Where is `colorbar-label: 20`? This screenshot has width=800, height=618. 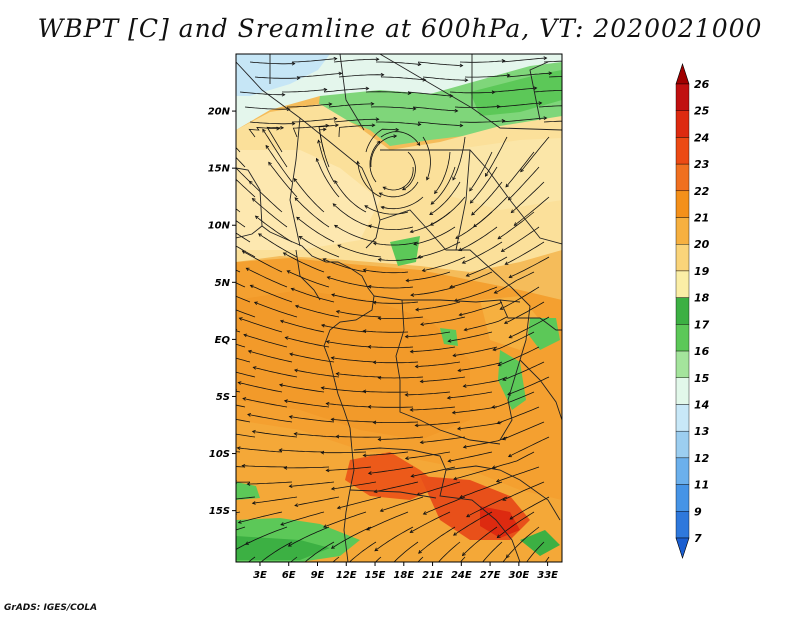
colorbar-label: 20 is located at coordinates (702, 244).